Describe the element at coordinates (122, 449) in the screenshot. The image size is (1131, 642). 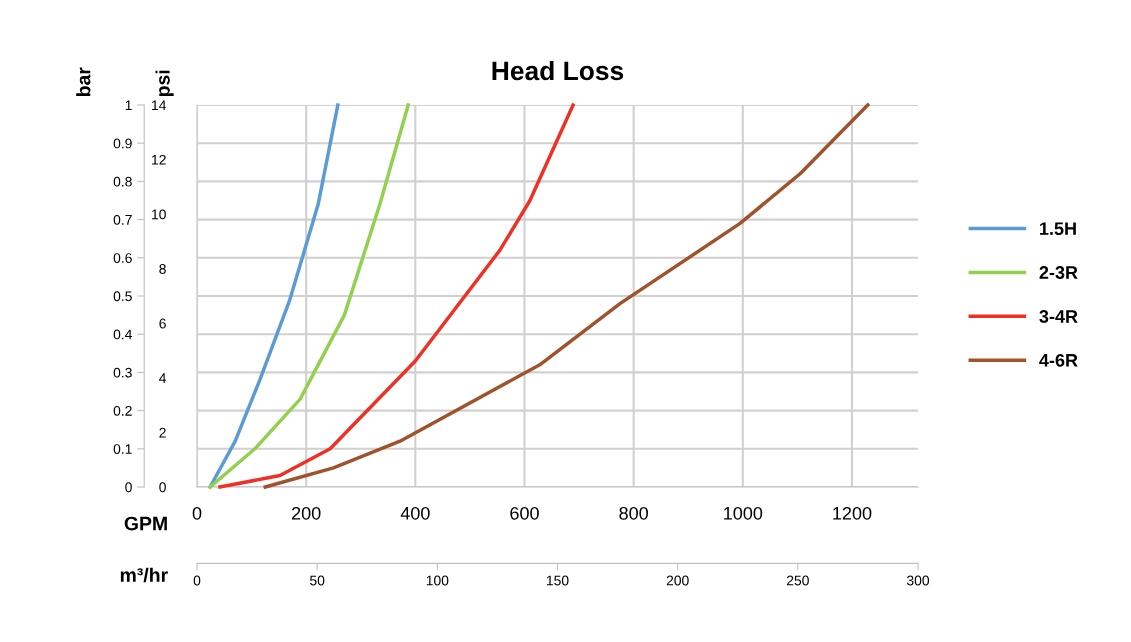
I see `y-tick-label: 0.1` at that location.